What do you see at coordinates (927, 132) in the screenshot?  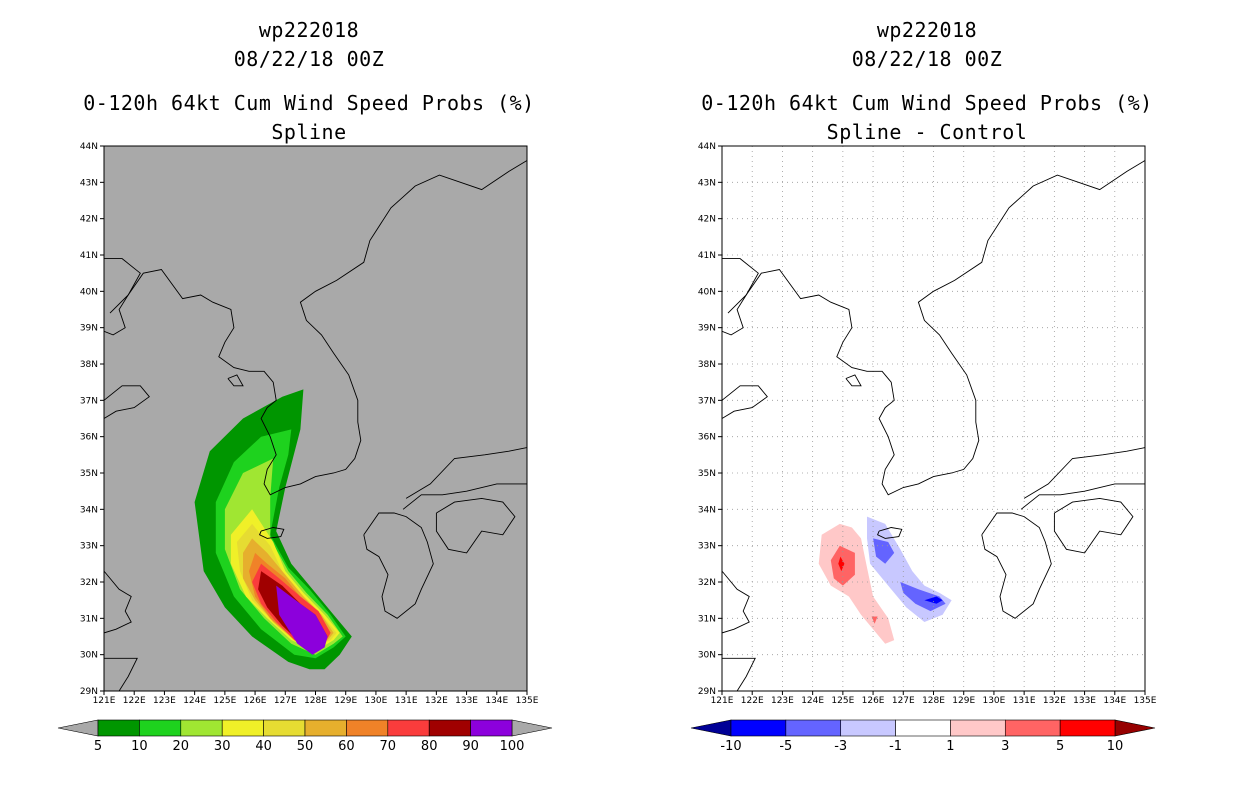 I see `field-title: Spline - Control` at bounding box center [927, 132].